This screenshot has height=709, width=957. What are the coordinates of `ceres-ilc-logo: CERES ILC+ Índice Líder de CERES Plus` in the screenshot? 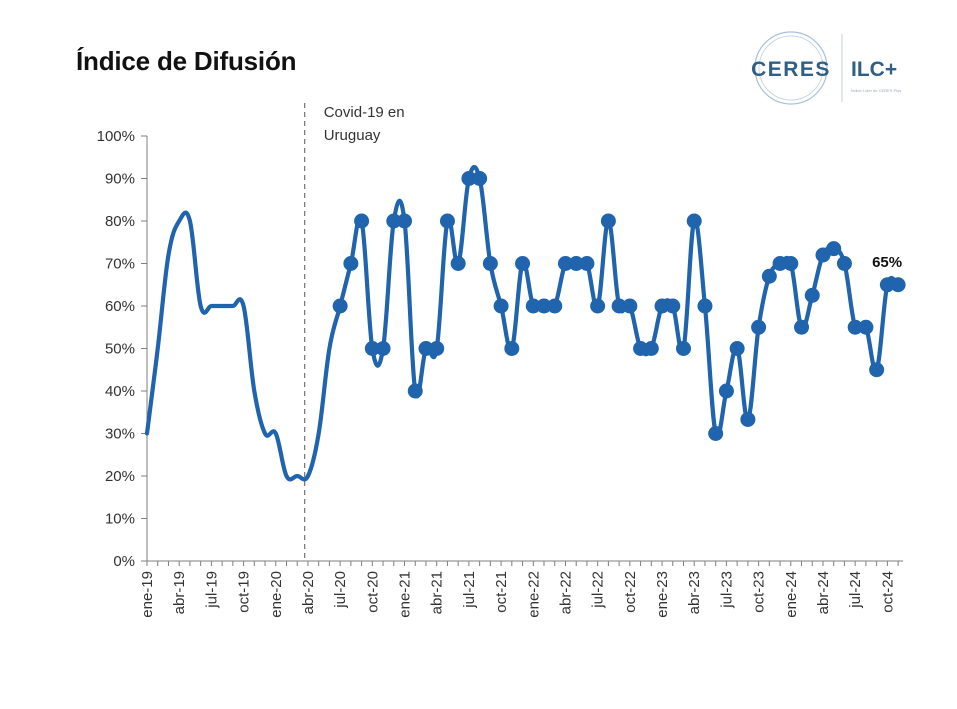 It's located at (826, 68).